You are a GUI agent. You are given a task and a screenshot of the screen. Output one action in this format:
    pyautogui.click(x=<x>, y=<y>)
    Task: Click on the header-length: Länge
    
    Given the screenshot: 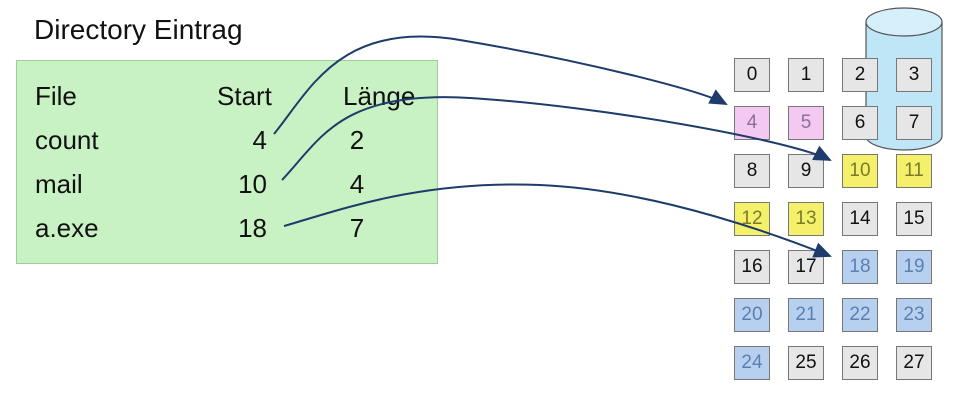 What is the action you would take?
    pyautogui.click(x=379, y=96)
    